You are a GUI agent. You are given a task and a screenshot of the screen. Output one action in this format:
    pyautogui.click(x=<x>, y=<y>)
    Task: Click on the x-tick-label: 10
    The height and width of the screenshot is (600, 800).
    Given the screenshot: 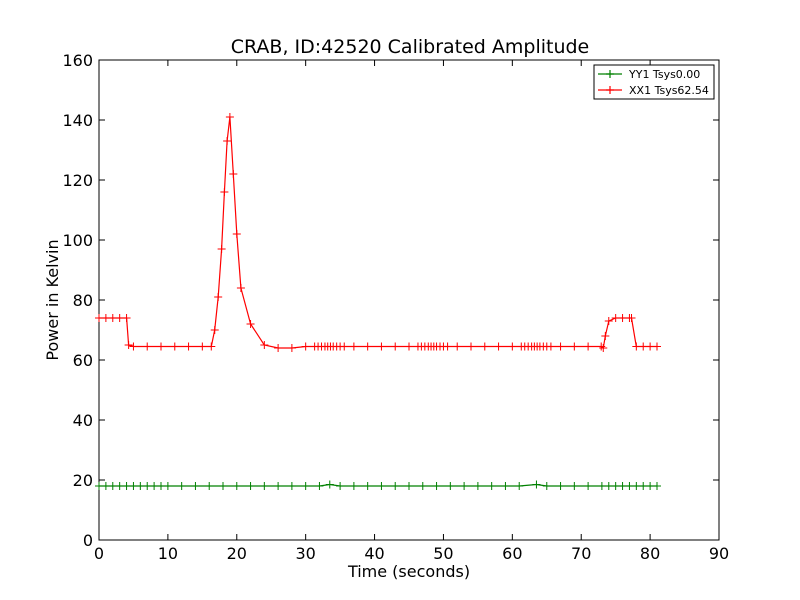 What is the action you would take?
    pyautogui.click(x=168, y=553)
    